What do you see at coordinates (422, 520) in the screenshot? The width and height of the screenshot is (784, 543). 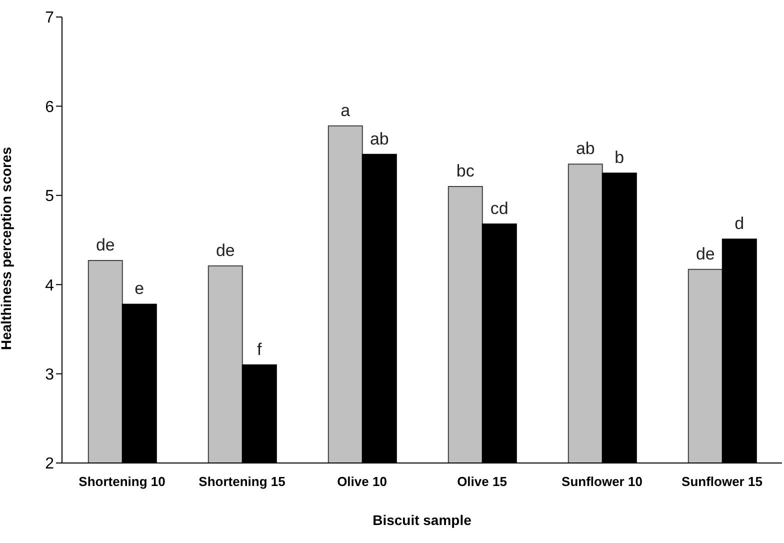 I see `x-axis-title: Biscuit sample` at bounding box center [422, 520].